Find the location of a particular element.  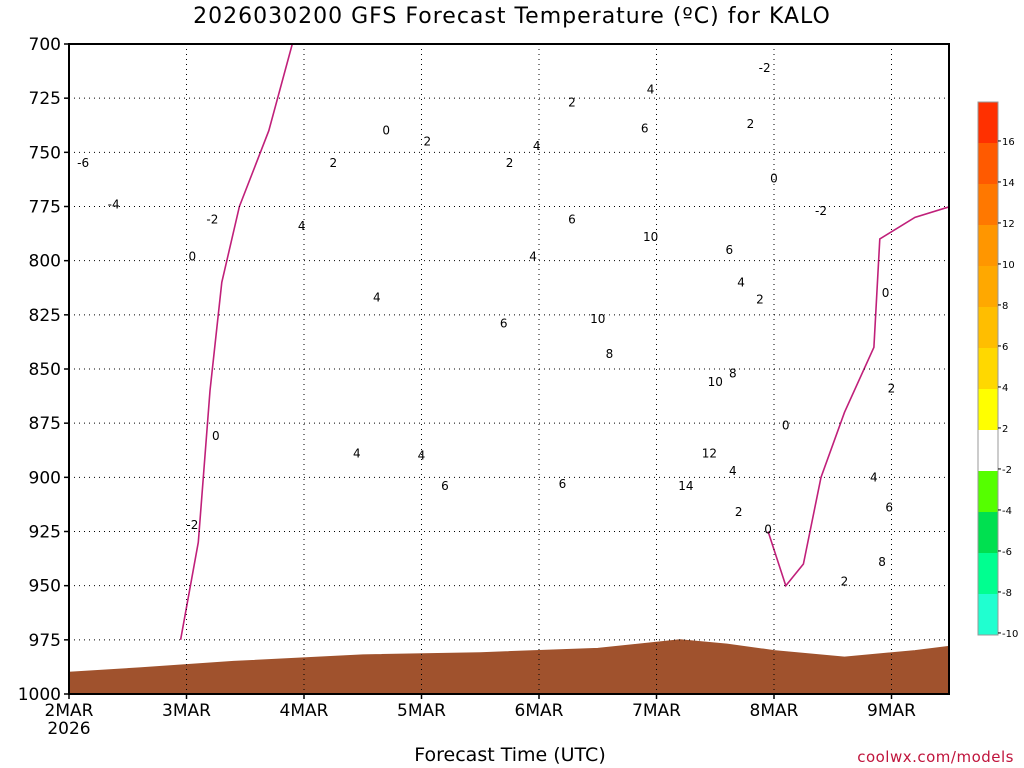

x-tick-label: 7MAR is located at coordinates (656, 711).